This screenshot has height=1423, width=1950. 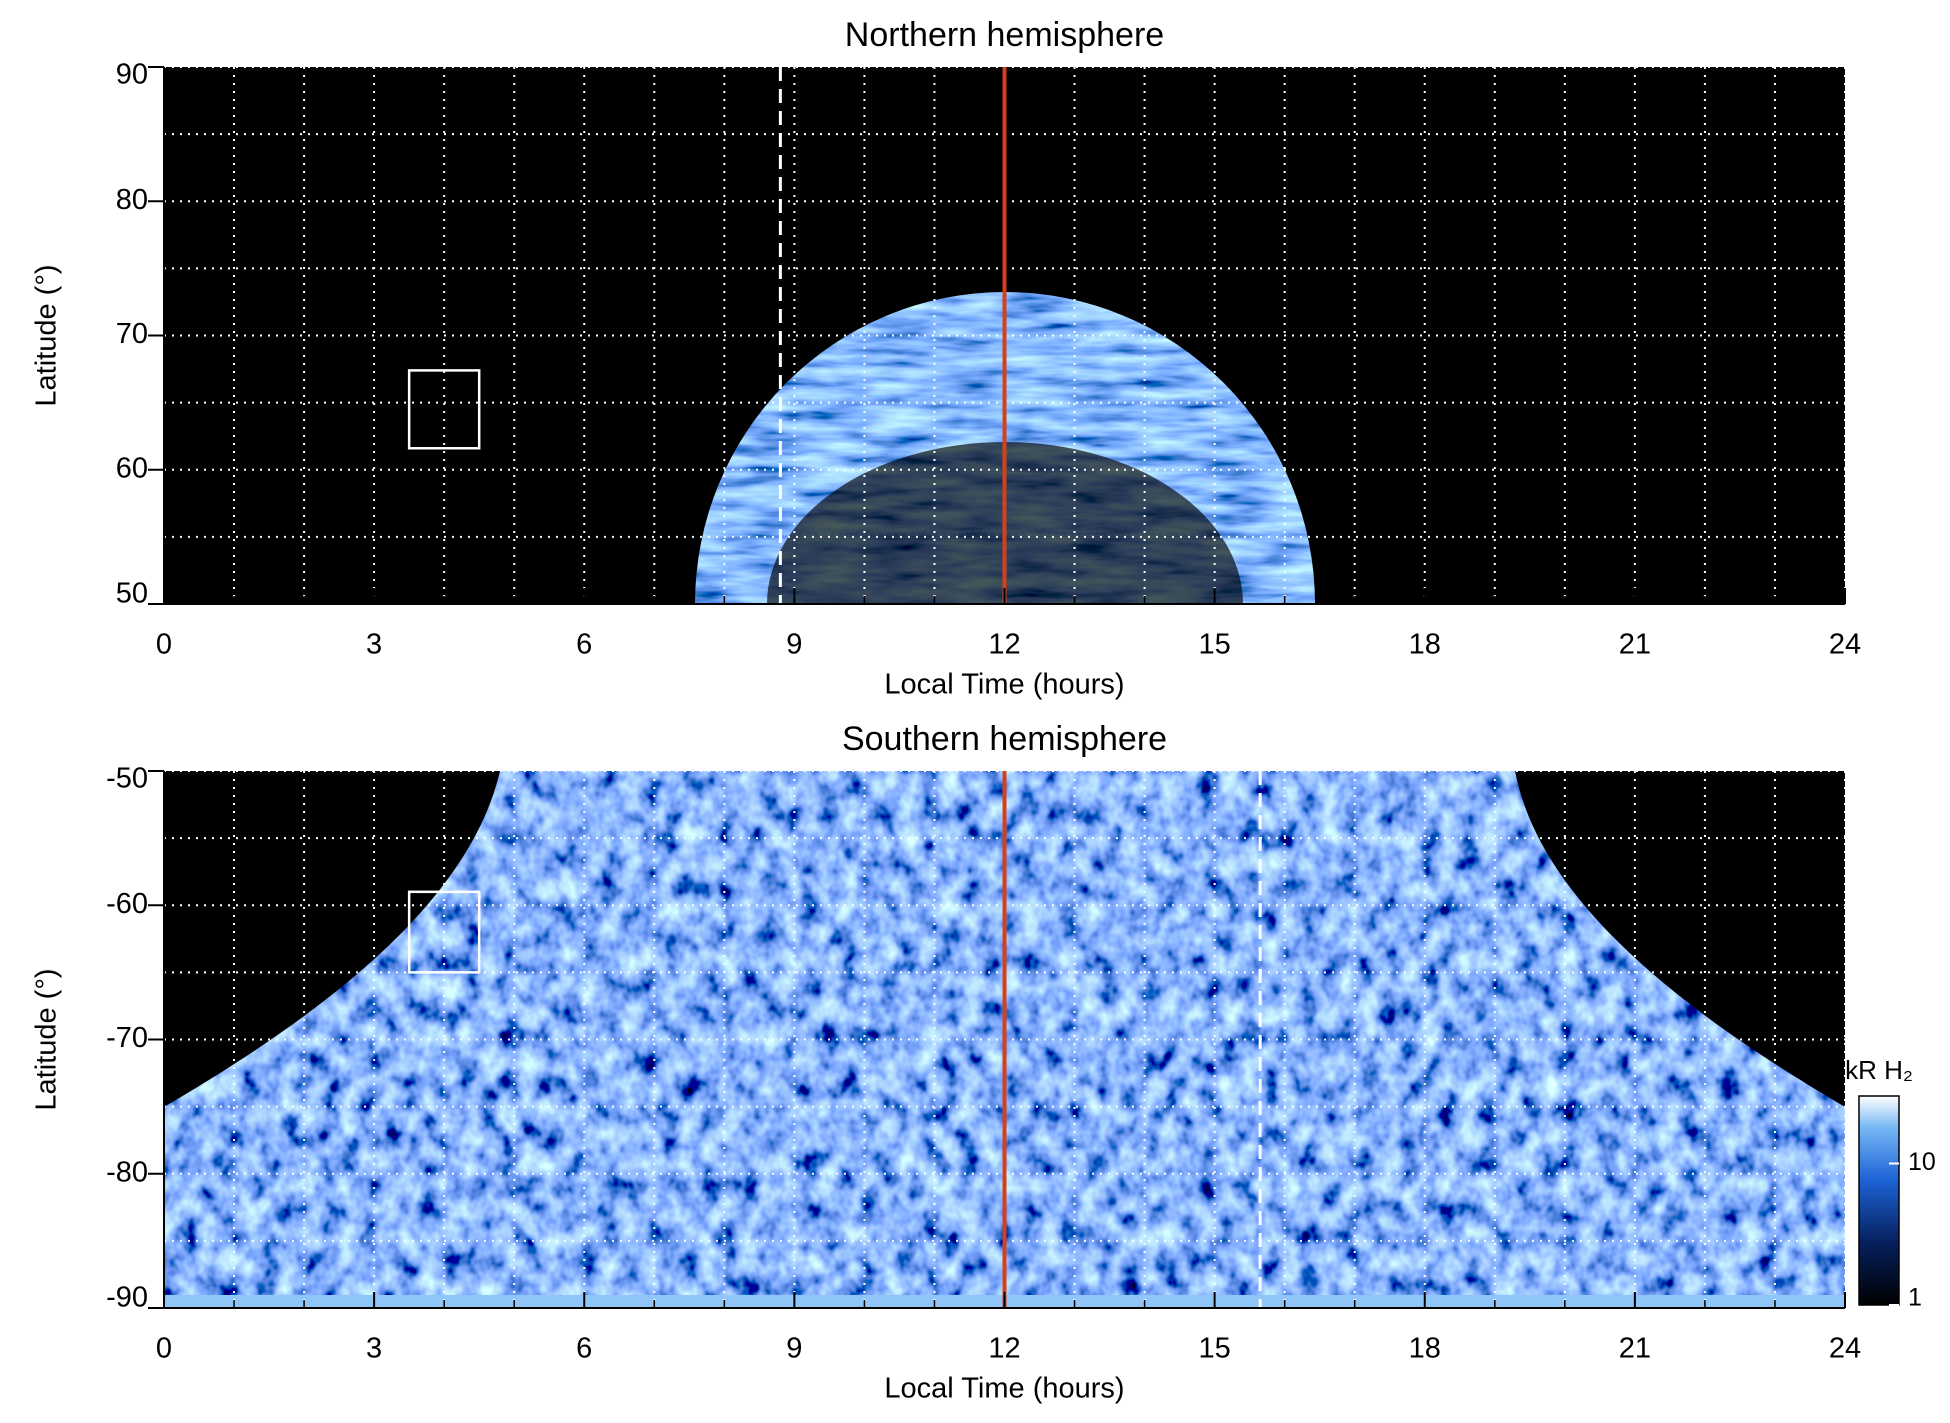 I want to click on y-tick-label: -90, so click(x=127, y=1298).